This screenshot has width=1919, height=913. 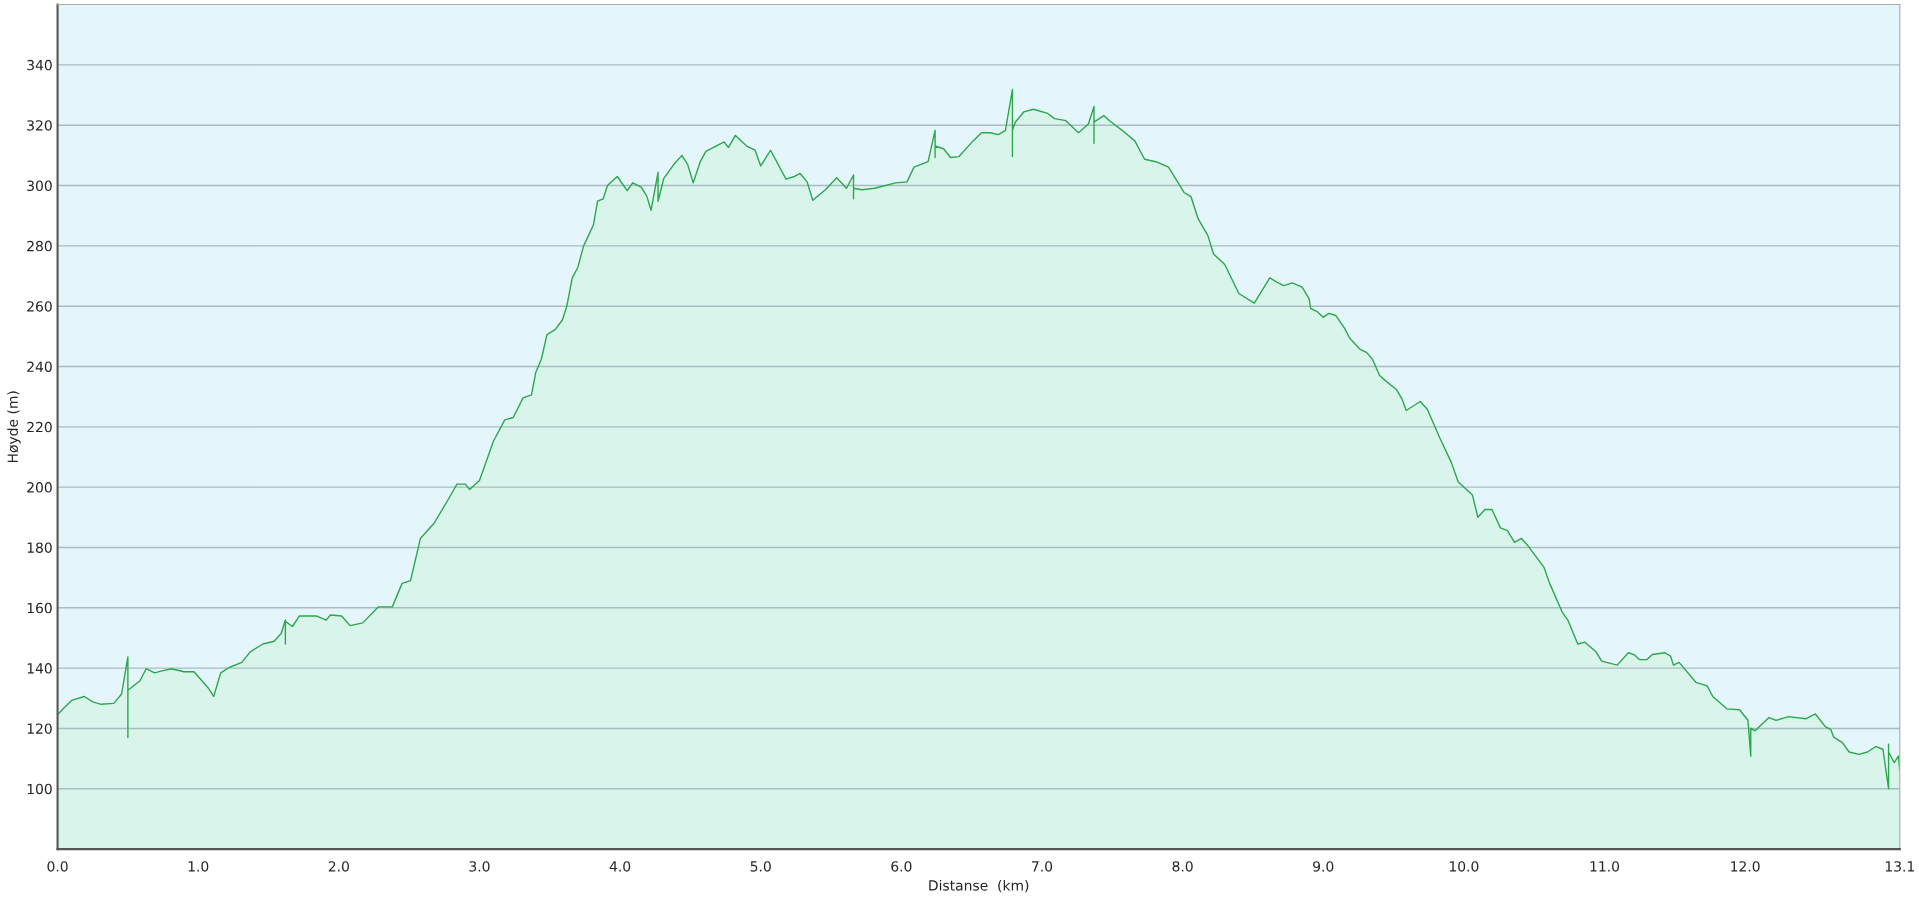 What do you see at coordinates (39, 246) in the screenshot?
I see `y-tick-label: 280` at bounding box center [39, 246].